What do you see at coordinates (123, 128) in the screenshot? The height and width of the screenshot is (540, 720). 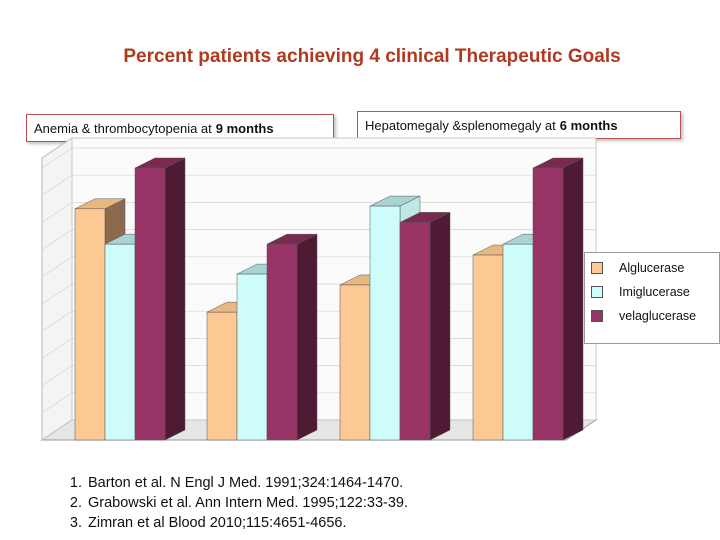 I see `panel-caption-anemia-text: Anemia & thrombocytopenia at` at bounding box center [123, 128].